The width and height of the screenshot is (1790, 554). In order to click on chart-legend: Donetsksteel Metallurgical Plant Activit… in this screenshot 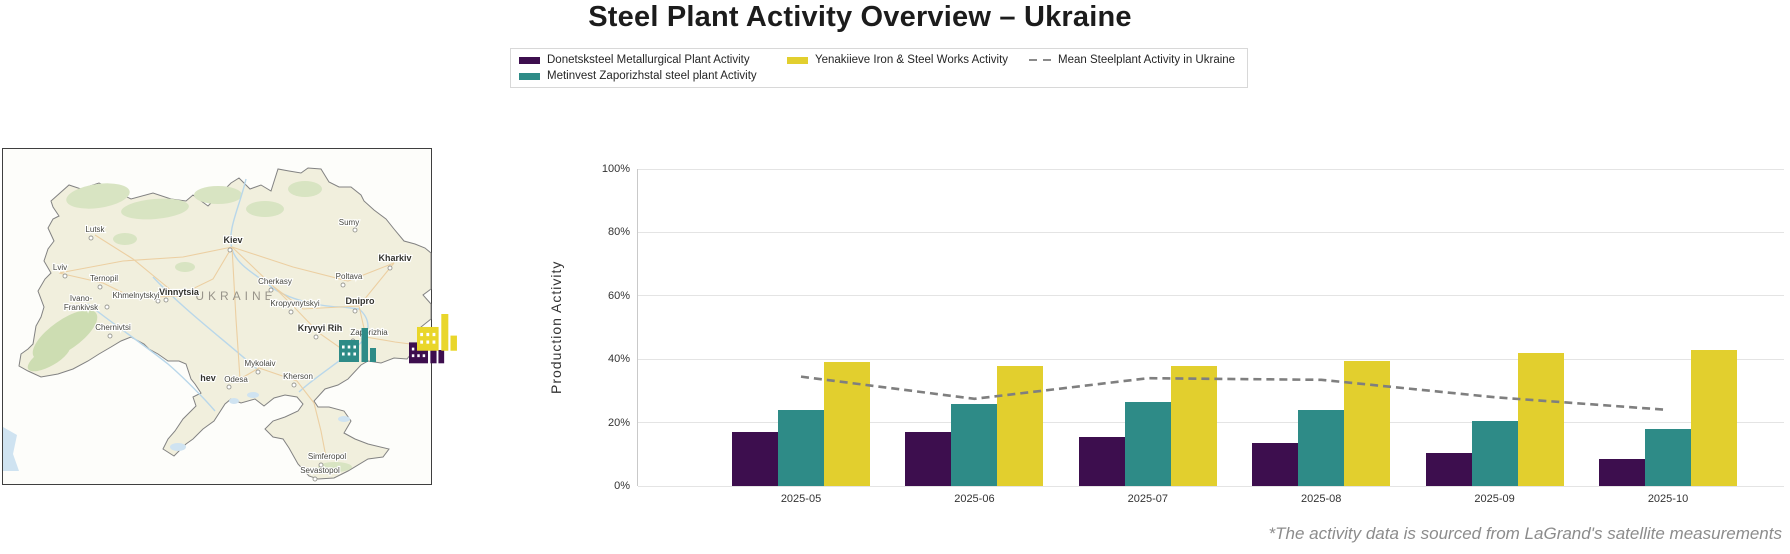, I will do `click(879, 68)`.